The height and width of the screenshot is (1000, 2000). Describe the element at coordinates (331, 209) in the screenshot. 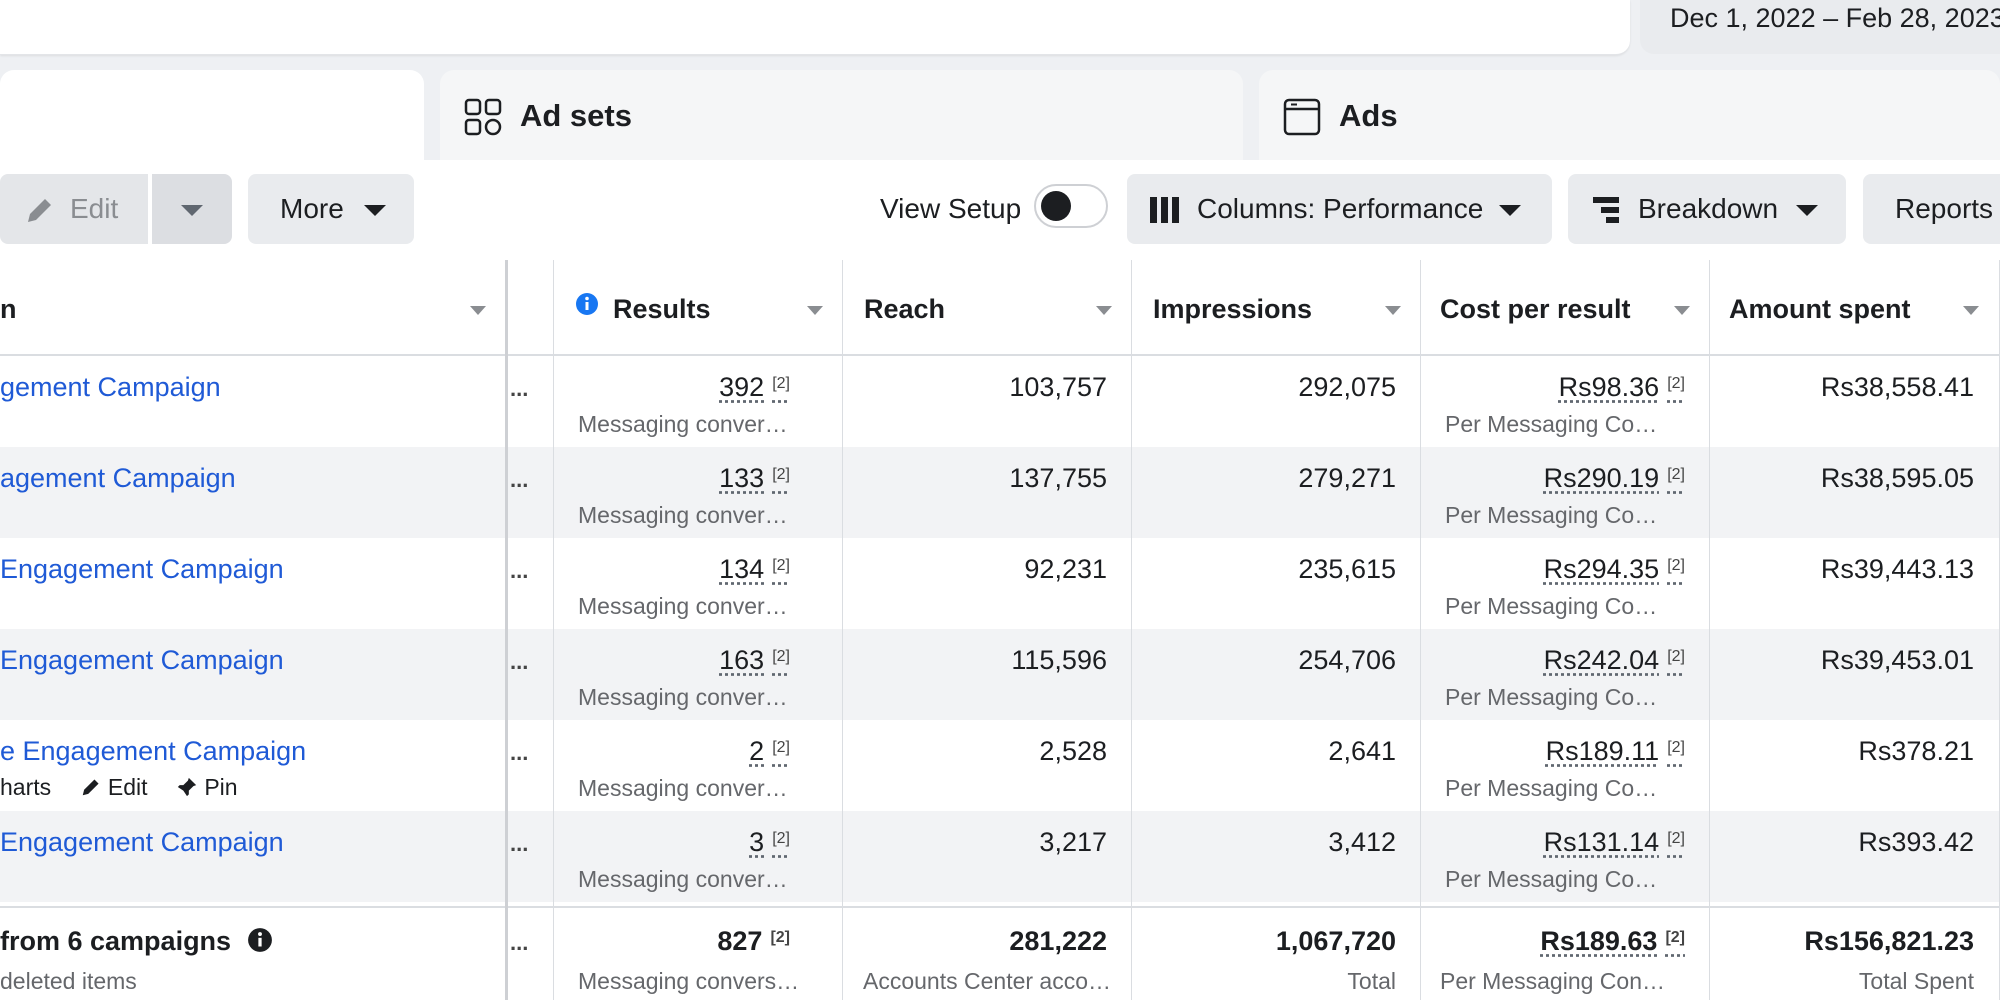

I see `more-button: More` at that location.